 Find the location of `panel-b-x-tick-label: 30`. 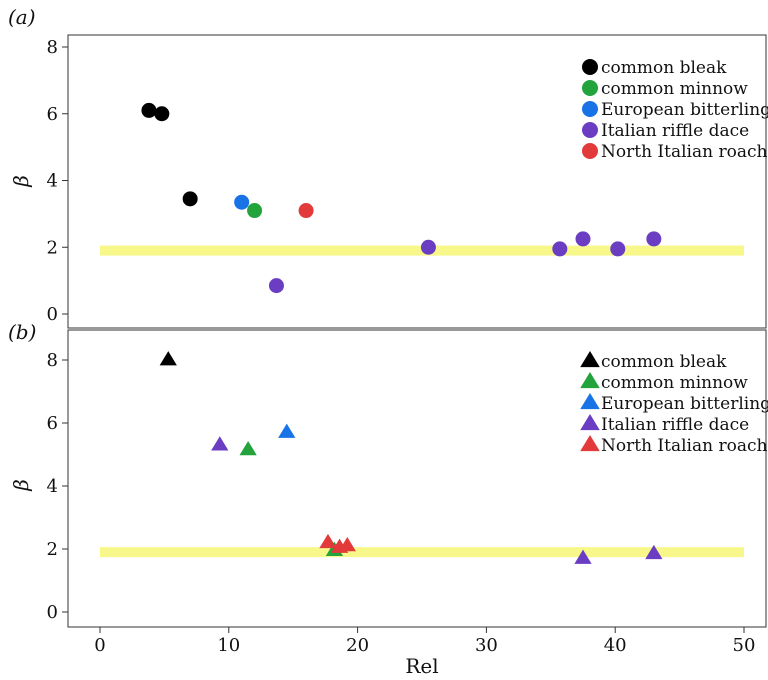

panel-b-x-tick-label: 30 is located at coordinates (486, 645).